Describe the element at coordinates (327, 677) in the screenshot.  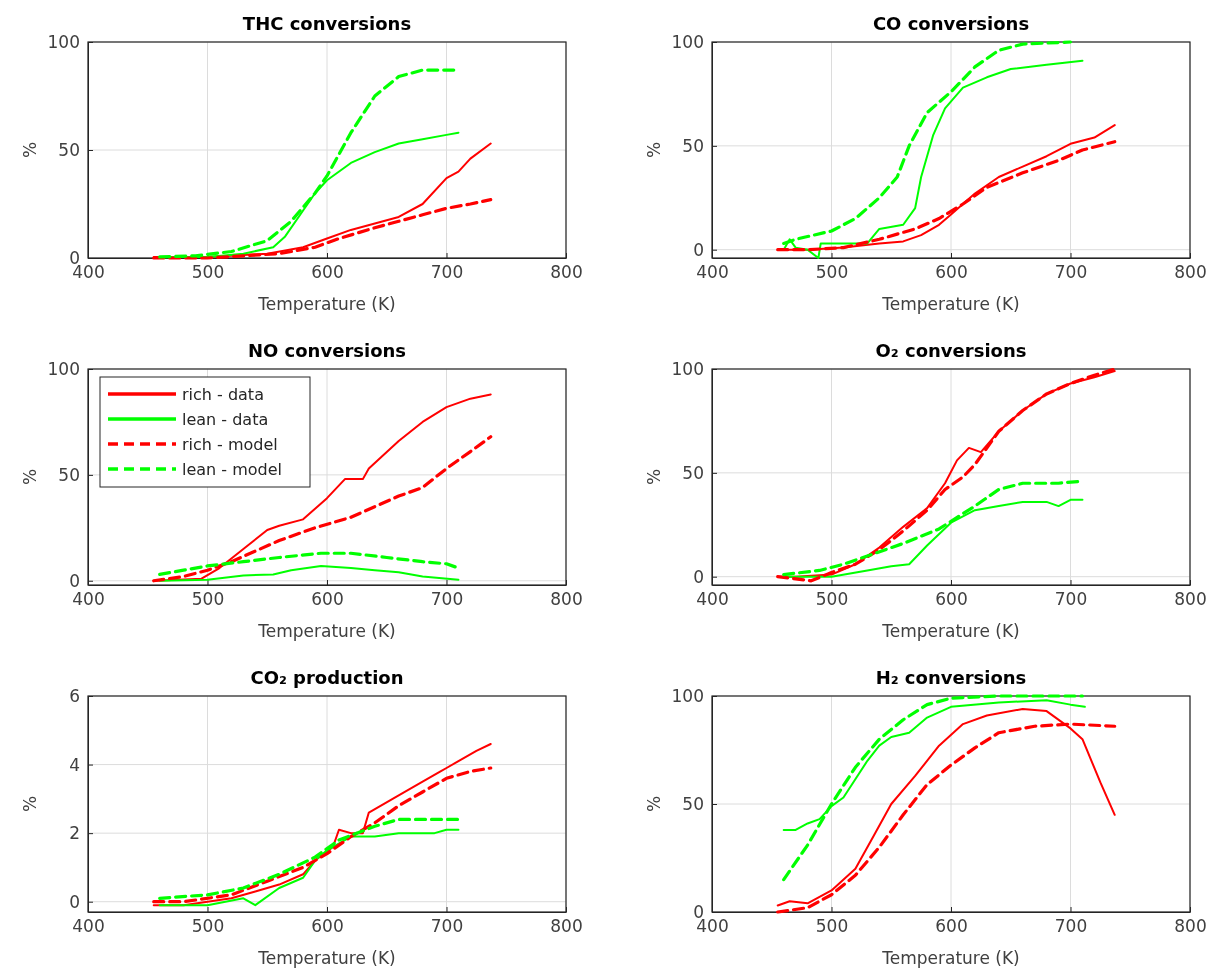
I see `chart-title: CO₂ production` at that location.